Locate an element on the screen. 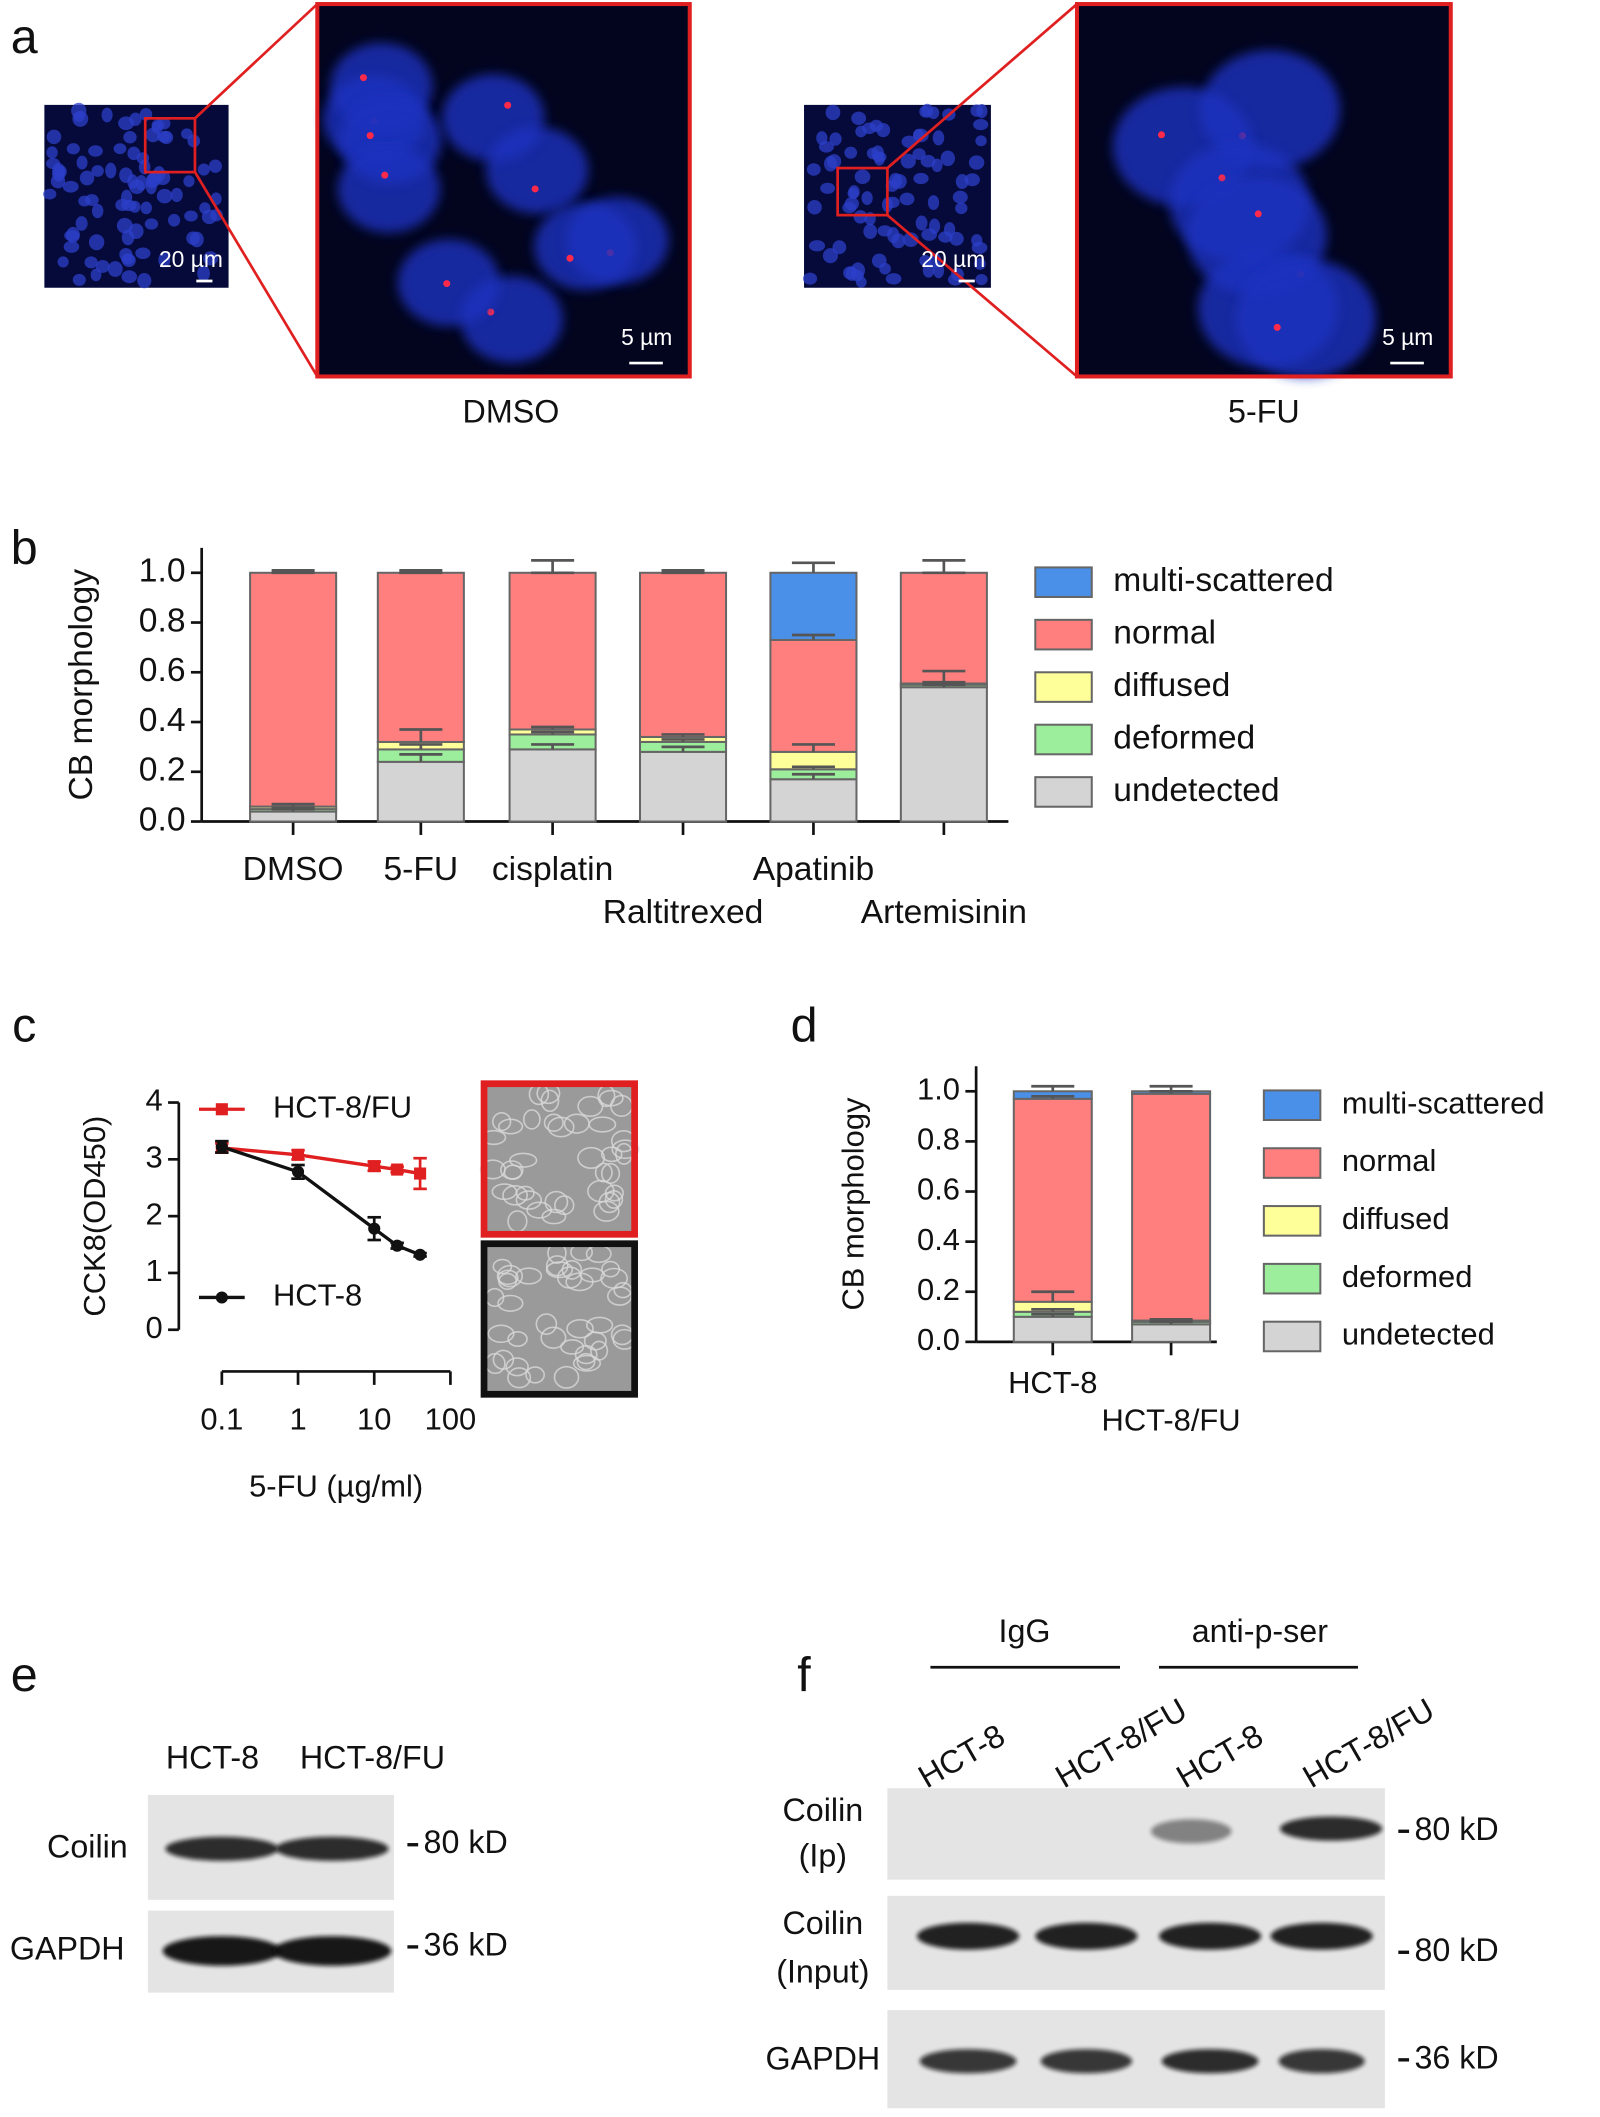  panel-letter: d is located at coordinates (804, 1025).